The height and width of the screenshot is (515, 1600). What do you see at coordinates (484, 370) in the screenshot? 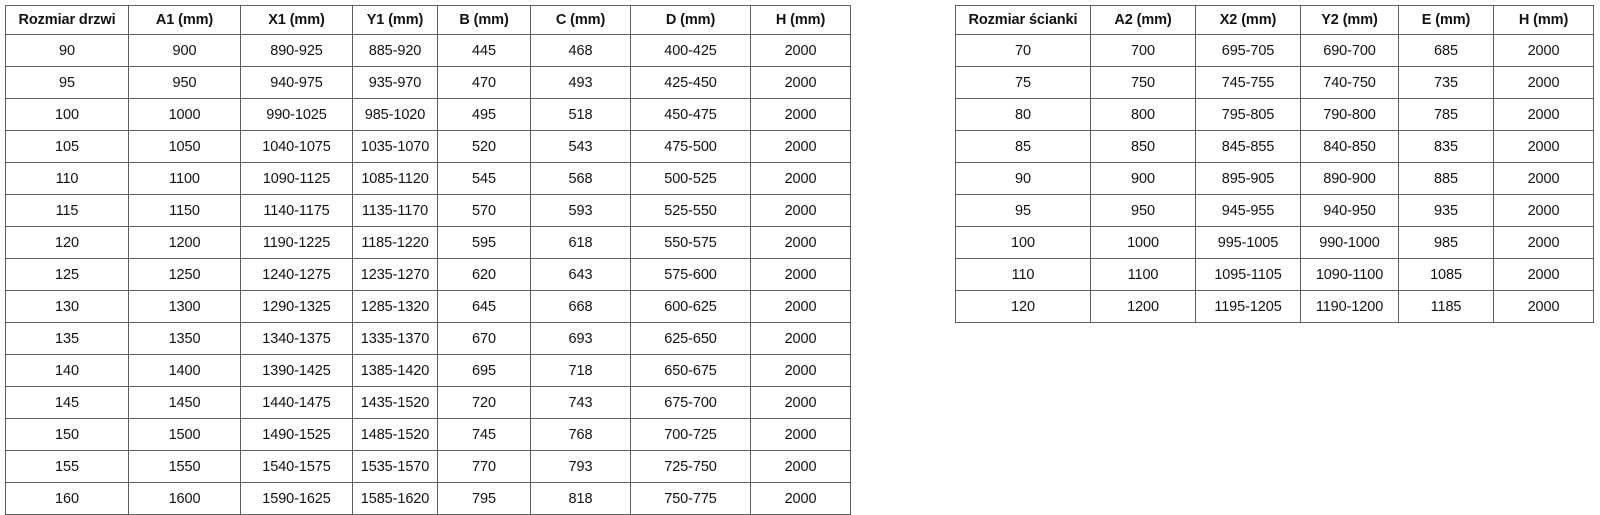
I see `table-cell: 695` at bounding box center [484, 370].